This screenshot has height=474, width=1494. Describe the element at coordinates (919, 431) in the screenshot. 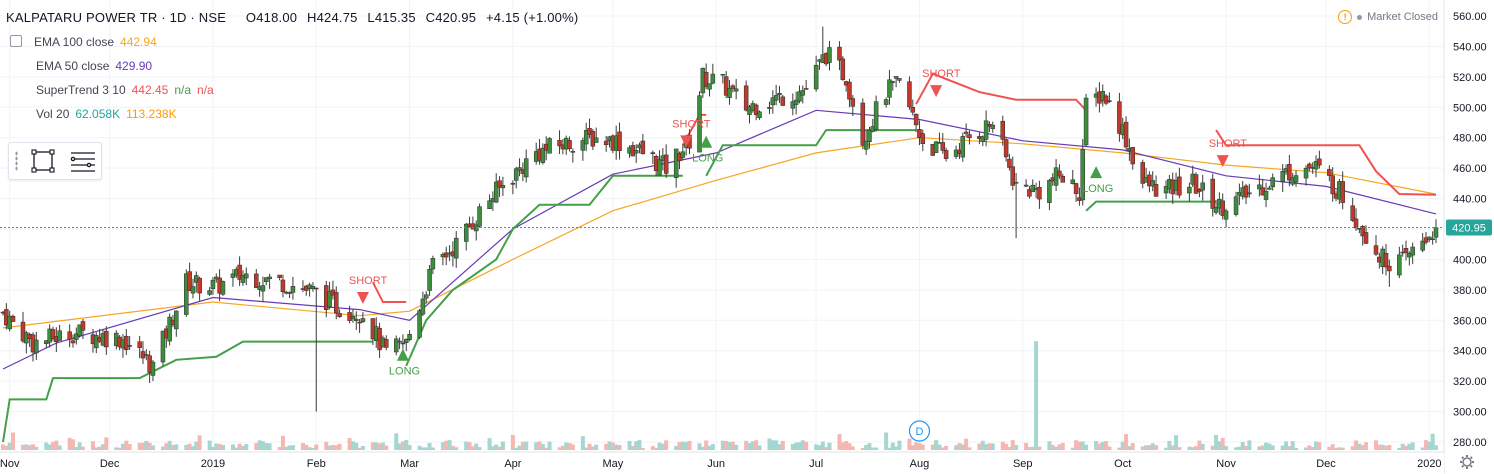

I see `dividend-marker: D` at that location.